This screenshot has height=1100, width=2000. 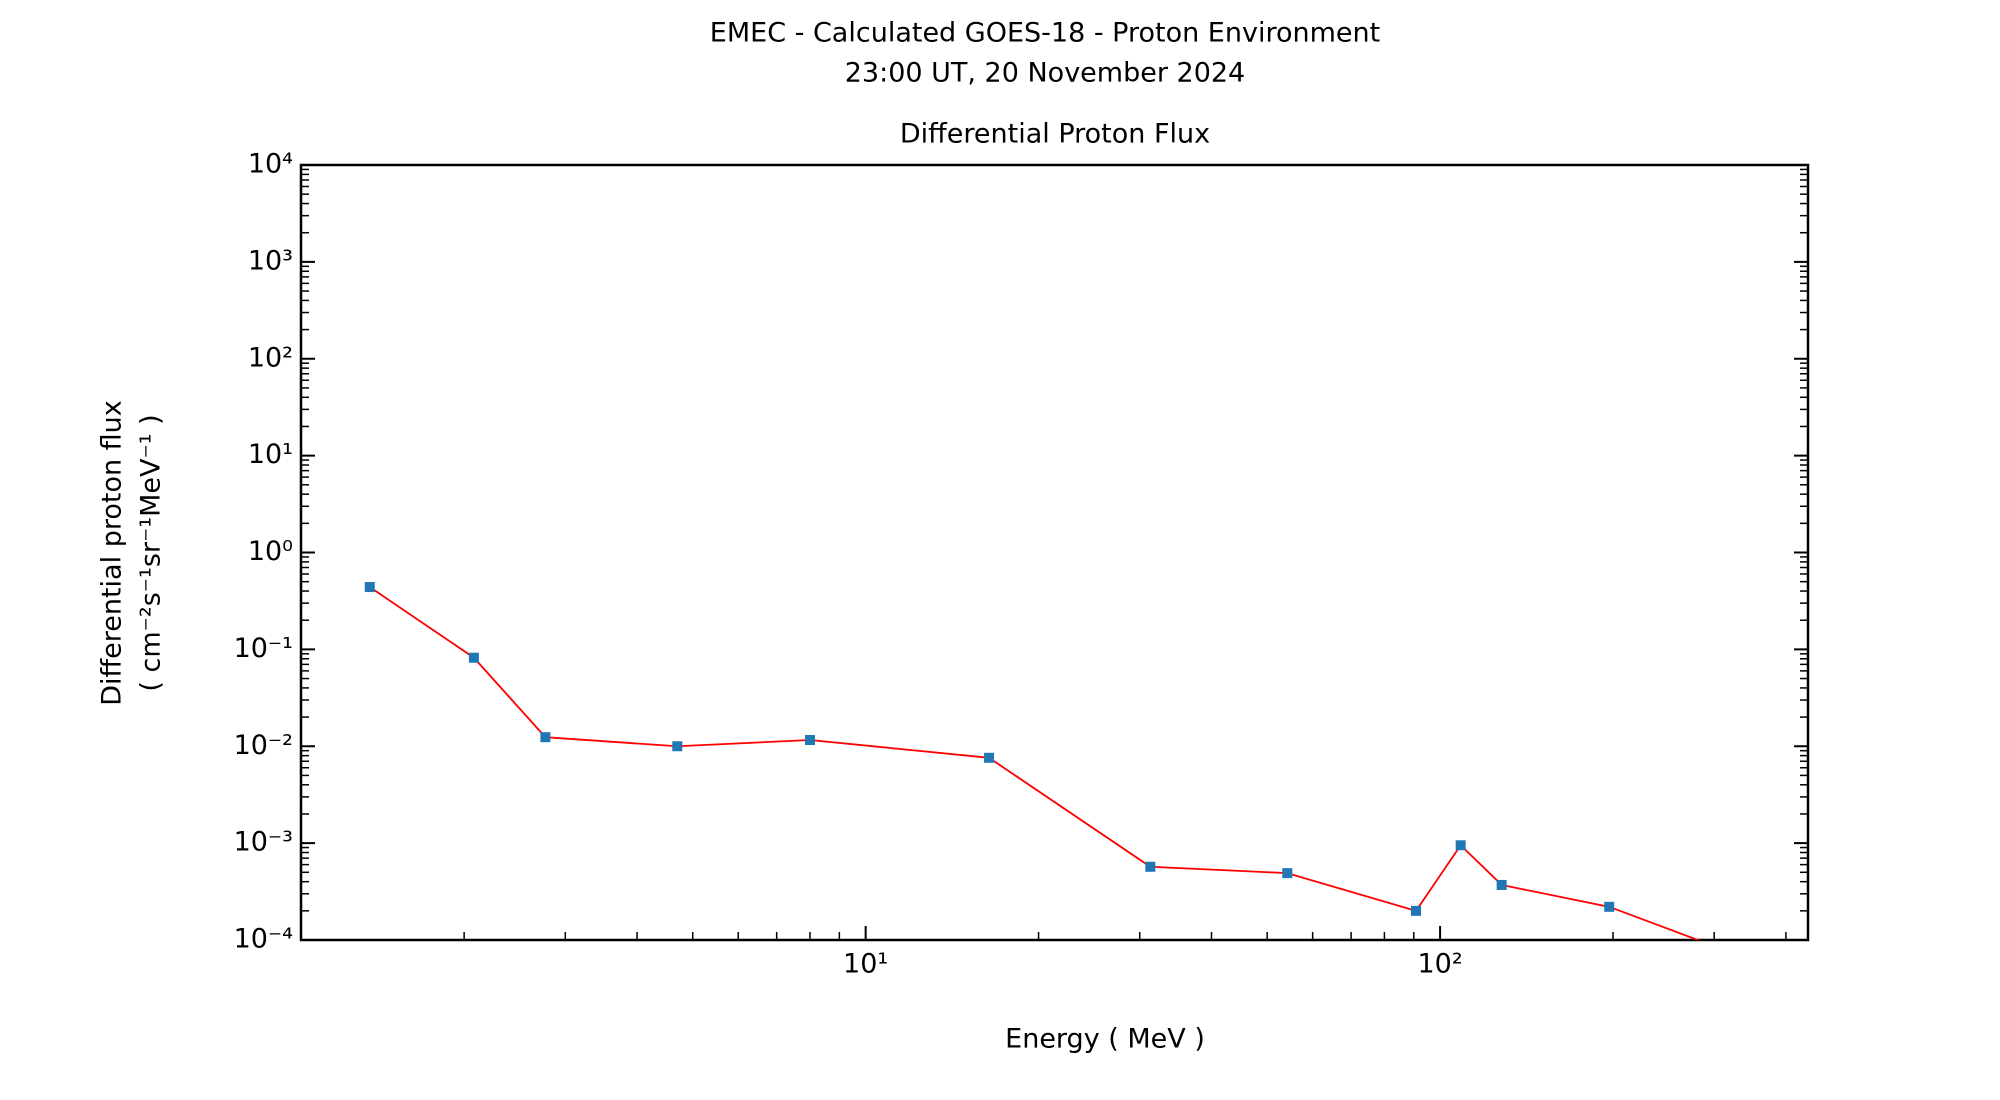 I want to click on y-tick-label: 10¹, so click(x=270, y=454).